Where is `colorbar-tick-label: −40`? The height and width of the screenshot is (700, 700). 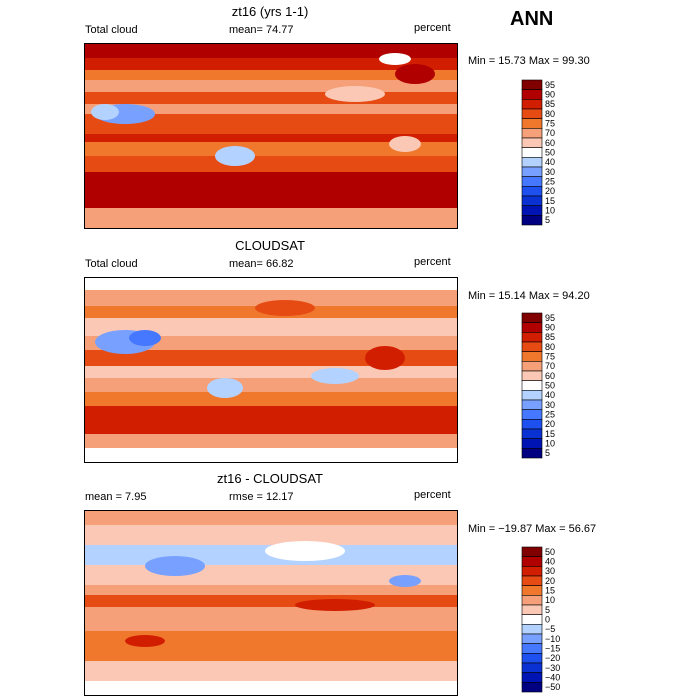 colorbar-tick-label: −40 is located at coordinates (552, 678).